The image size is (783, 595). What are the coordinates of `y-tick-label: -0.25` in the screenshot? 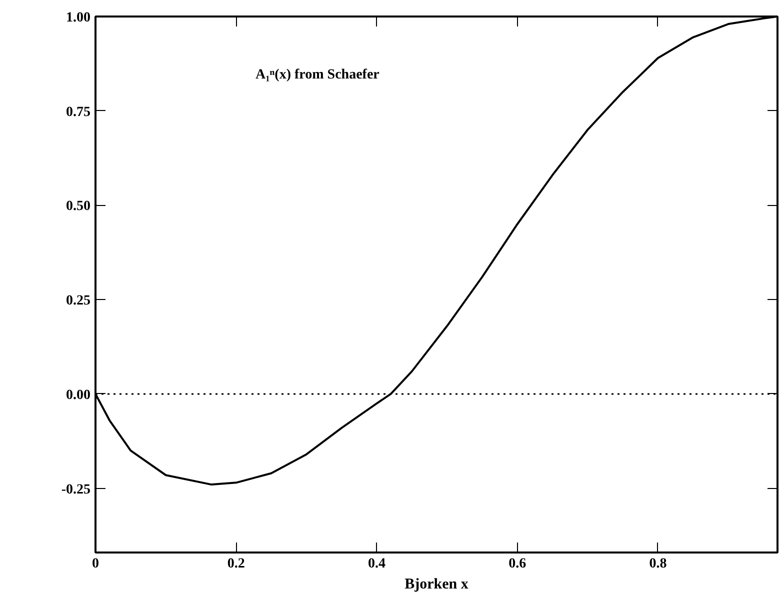 It's located at (76, 490).